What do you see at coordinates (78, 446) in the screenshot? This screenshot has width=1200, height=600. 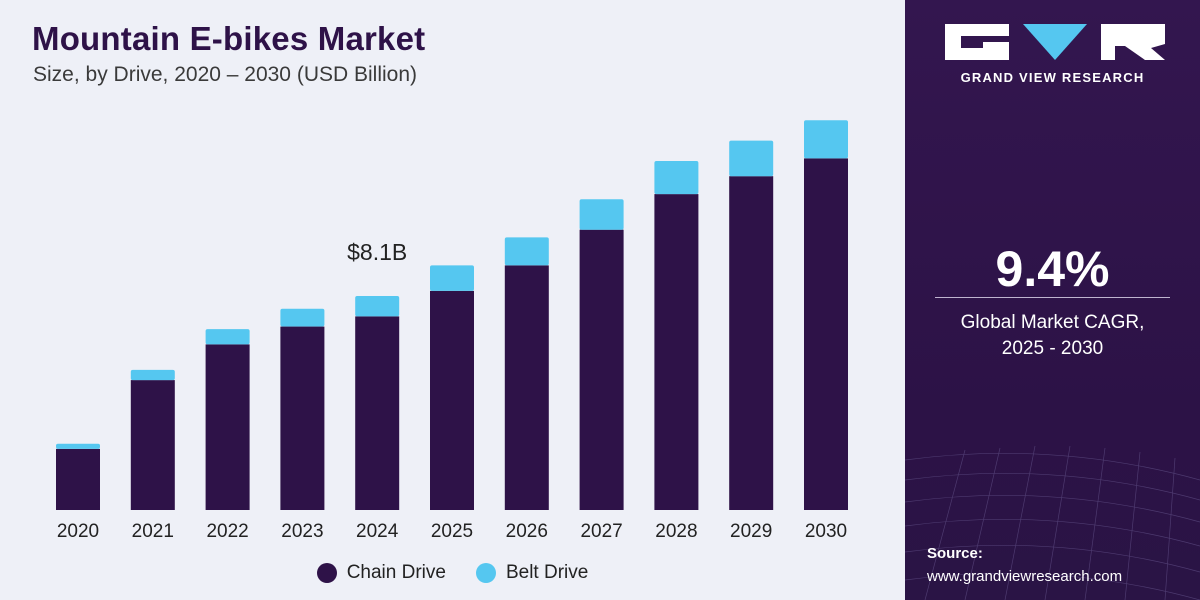 I see `bar-belt-drive-2020` at bounding box center [78, 446].